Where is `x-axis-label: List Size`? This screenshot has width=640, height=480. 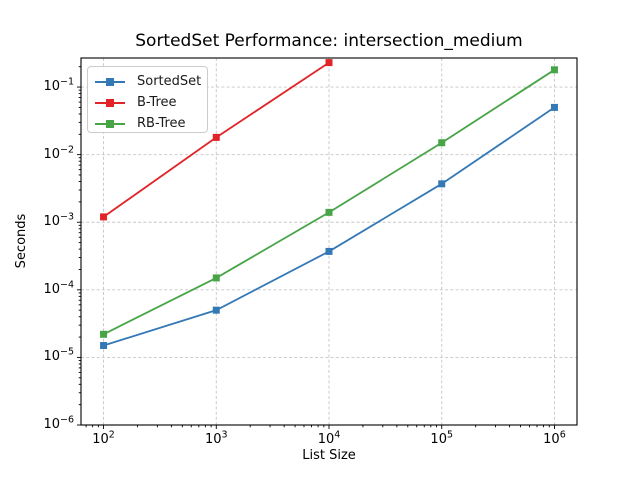 x-axis-label: List Size is located at coordinates (329, 455).